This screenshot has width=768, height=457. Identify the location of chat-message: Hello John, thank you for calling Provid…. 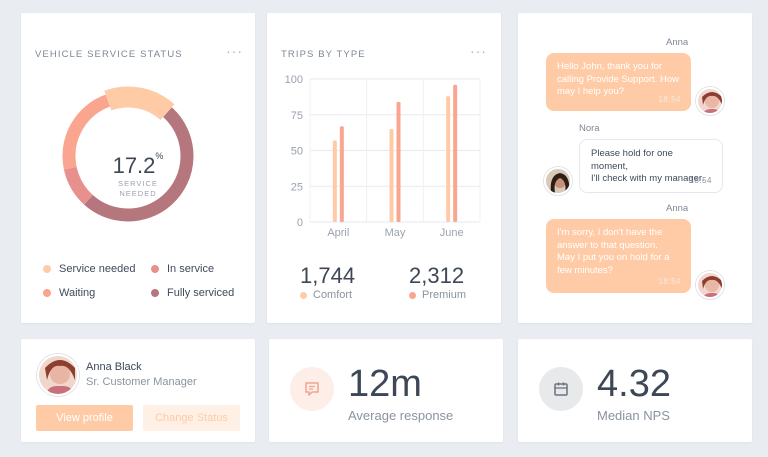
(618, 82).